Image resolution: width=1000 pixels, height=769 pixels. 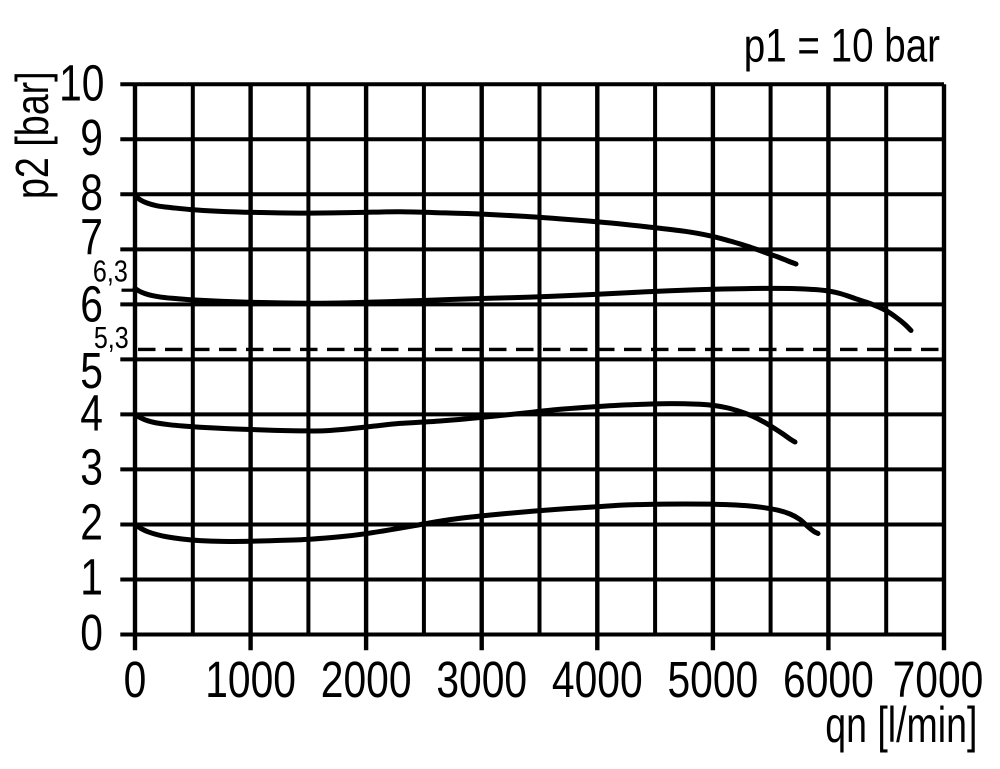 I want to click on svg-text: 3, so click(x=91, y=466).